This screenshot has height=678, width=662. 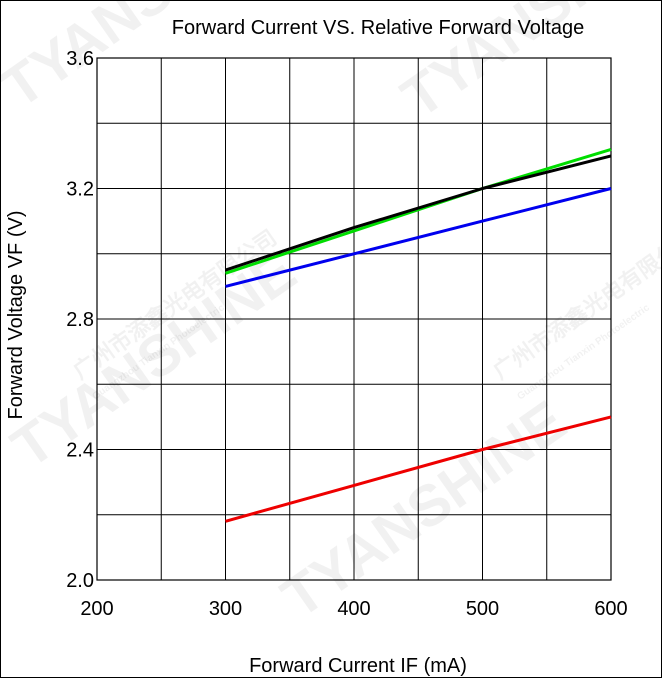 I want to click on x-tick-label: 600, so click(x=610, y=609).